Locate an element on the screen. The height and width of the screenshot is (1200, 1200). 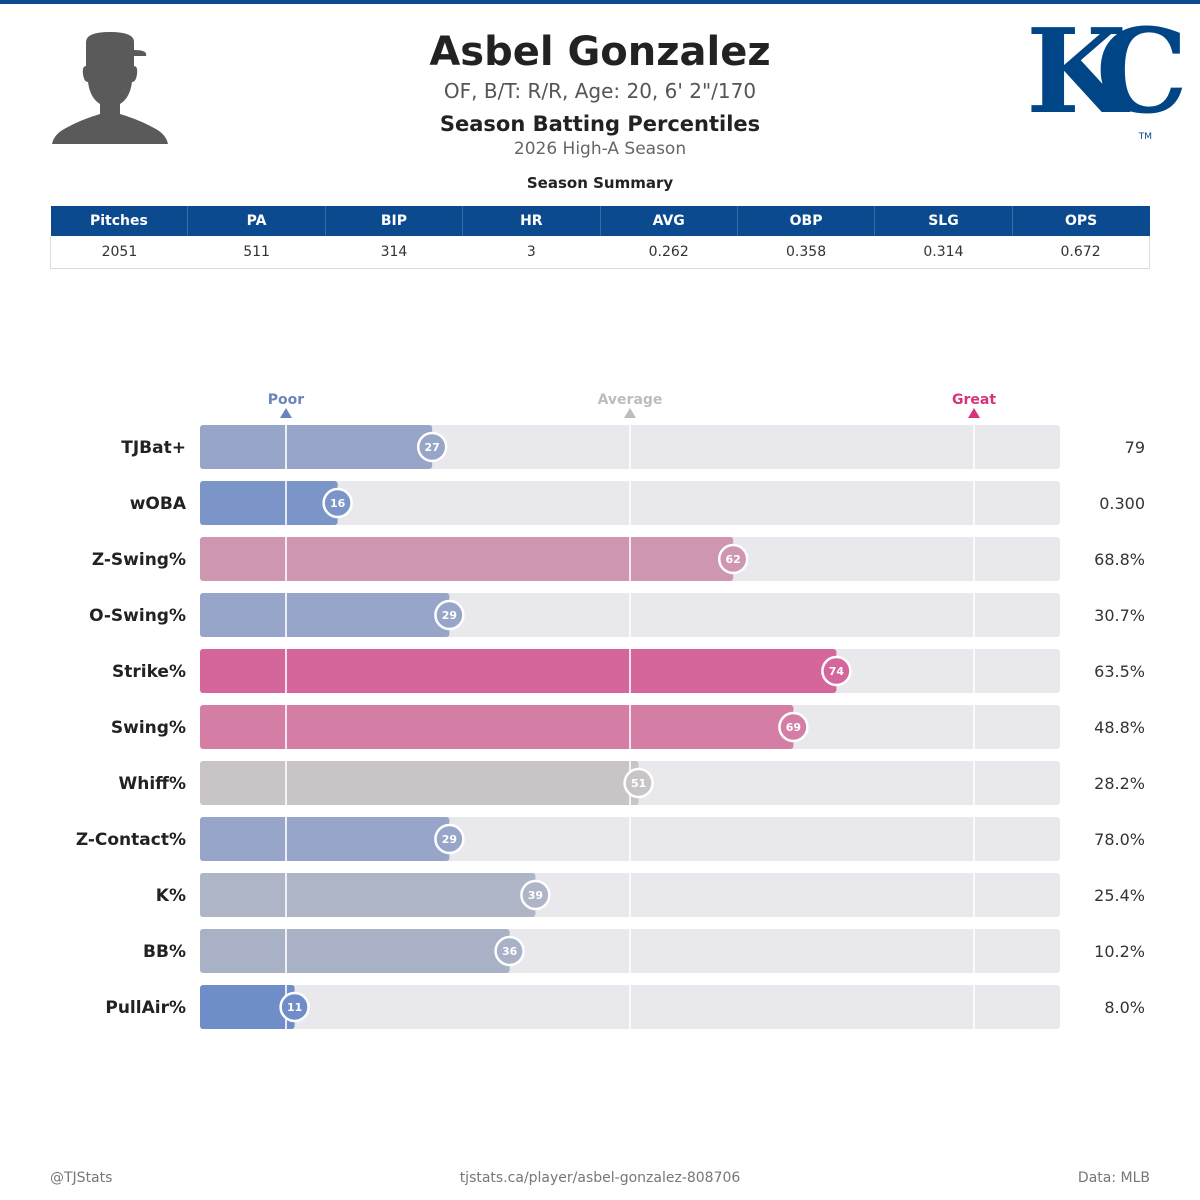
stat-value: 8.0% is located at coordinates (1124, 1007).